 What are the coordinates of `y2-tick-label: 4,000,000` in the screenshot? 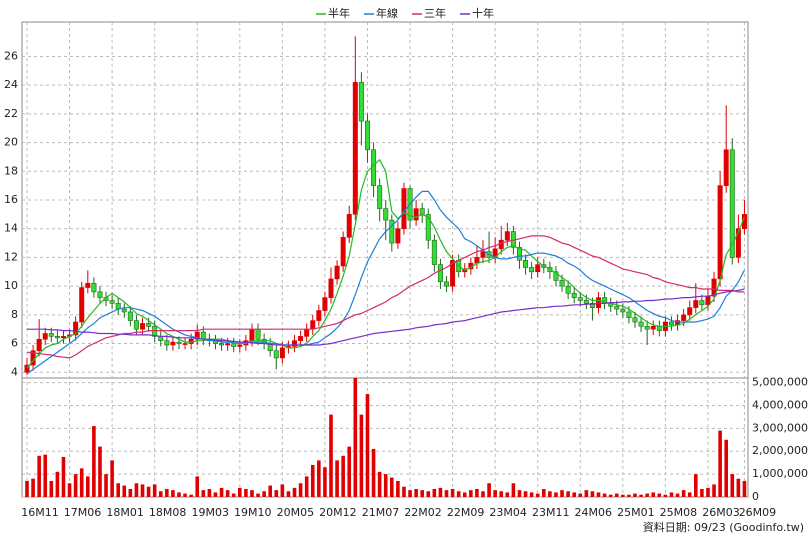 It's located at (780, 404).